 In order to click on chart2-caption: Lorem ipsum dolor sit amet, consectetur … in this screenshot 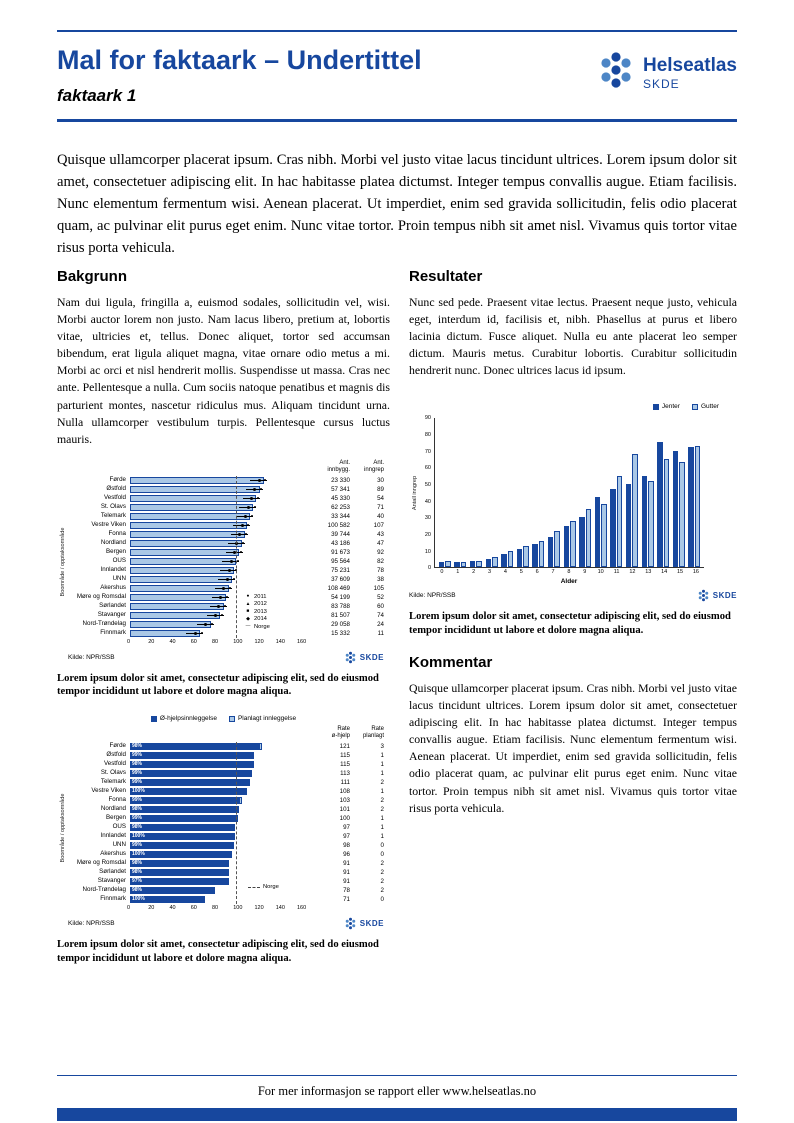, I will do `click(570, 624)`.